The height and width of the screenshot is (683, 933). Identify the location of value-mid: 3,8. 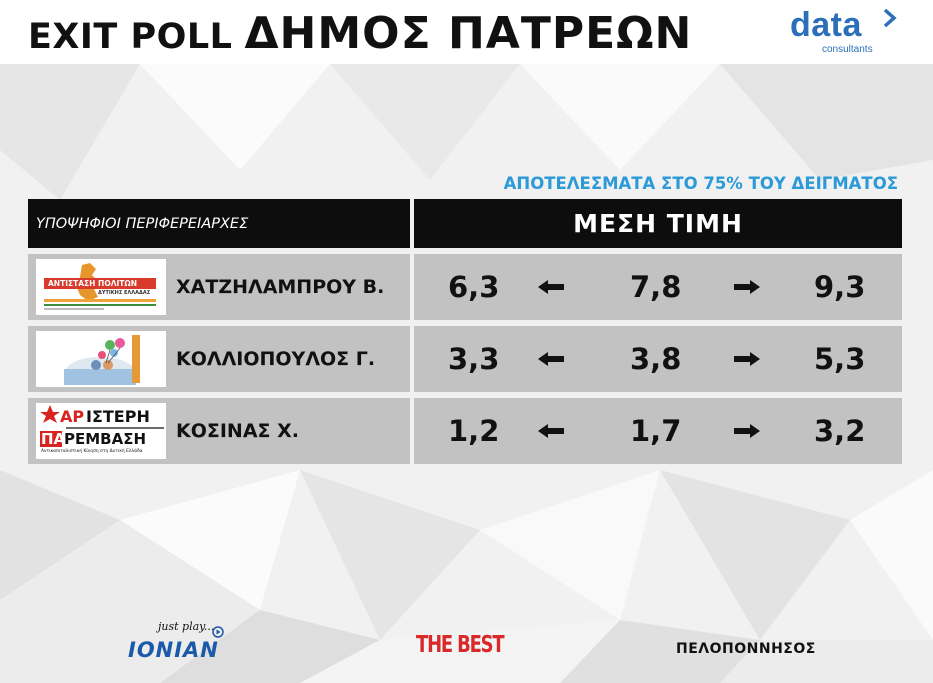
(656, 359).